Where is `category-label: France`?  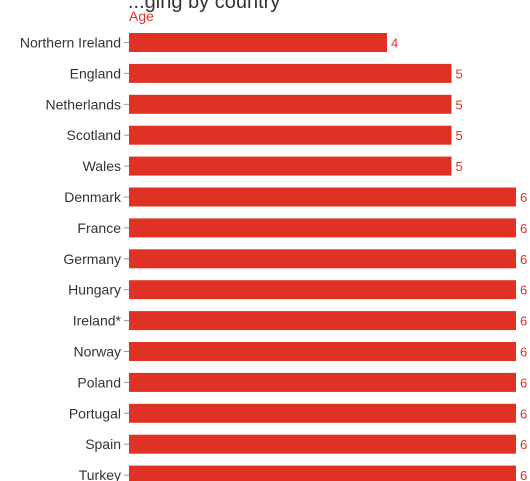
category-label: France is located at coordinates (99, 228).